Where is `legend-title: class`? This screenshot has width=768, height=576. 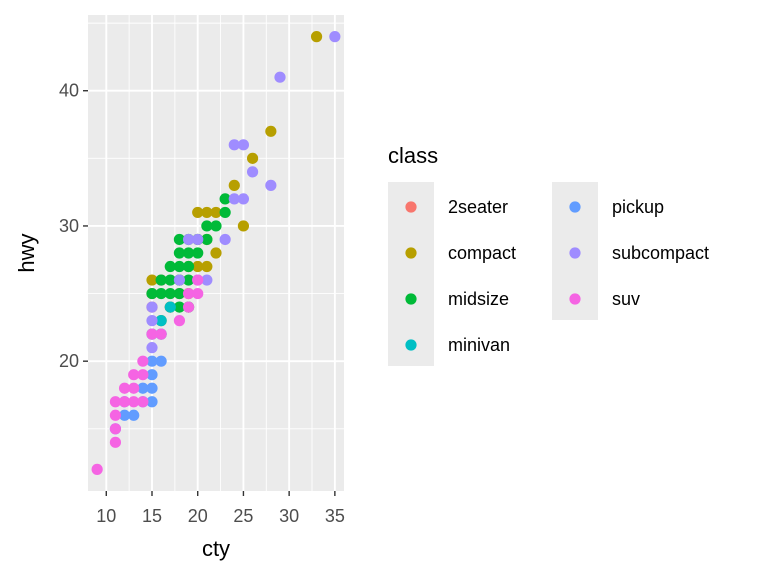 legend-title: class is located at coordinates (413, 155).